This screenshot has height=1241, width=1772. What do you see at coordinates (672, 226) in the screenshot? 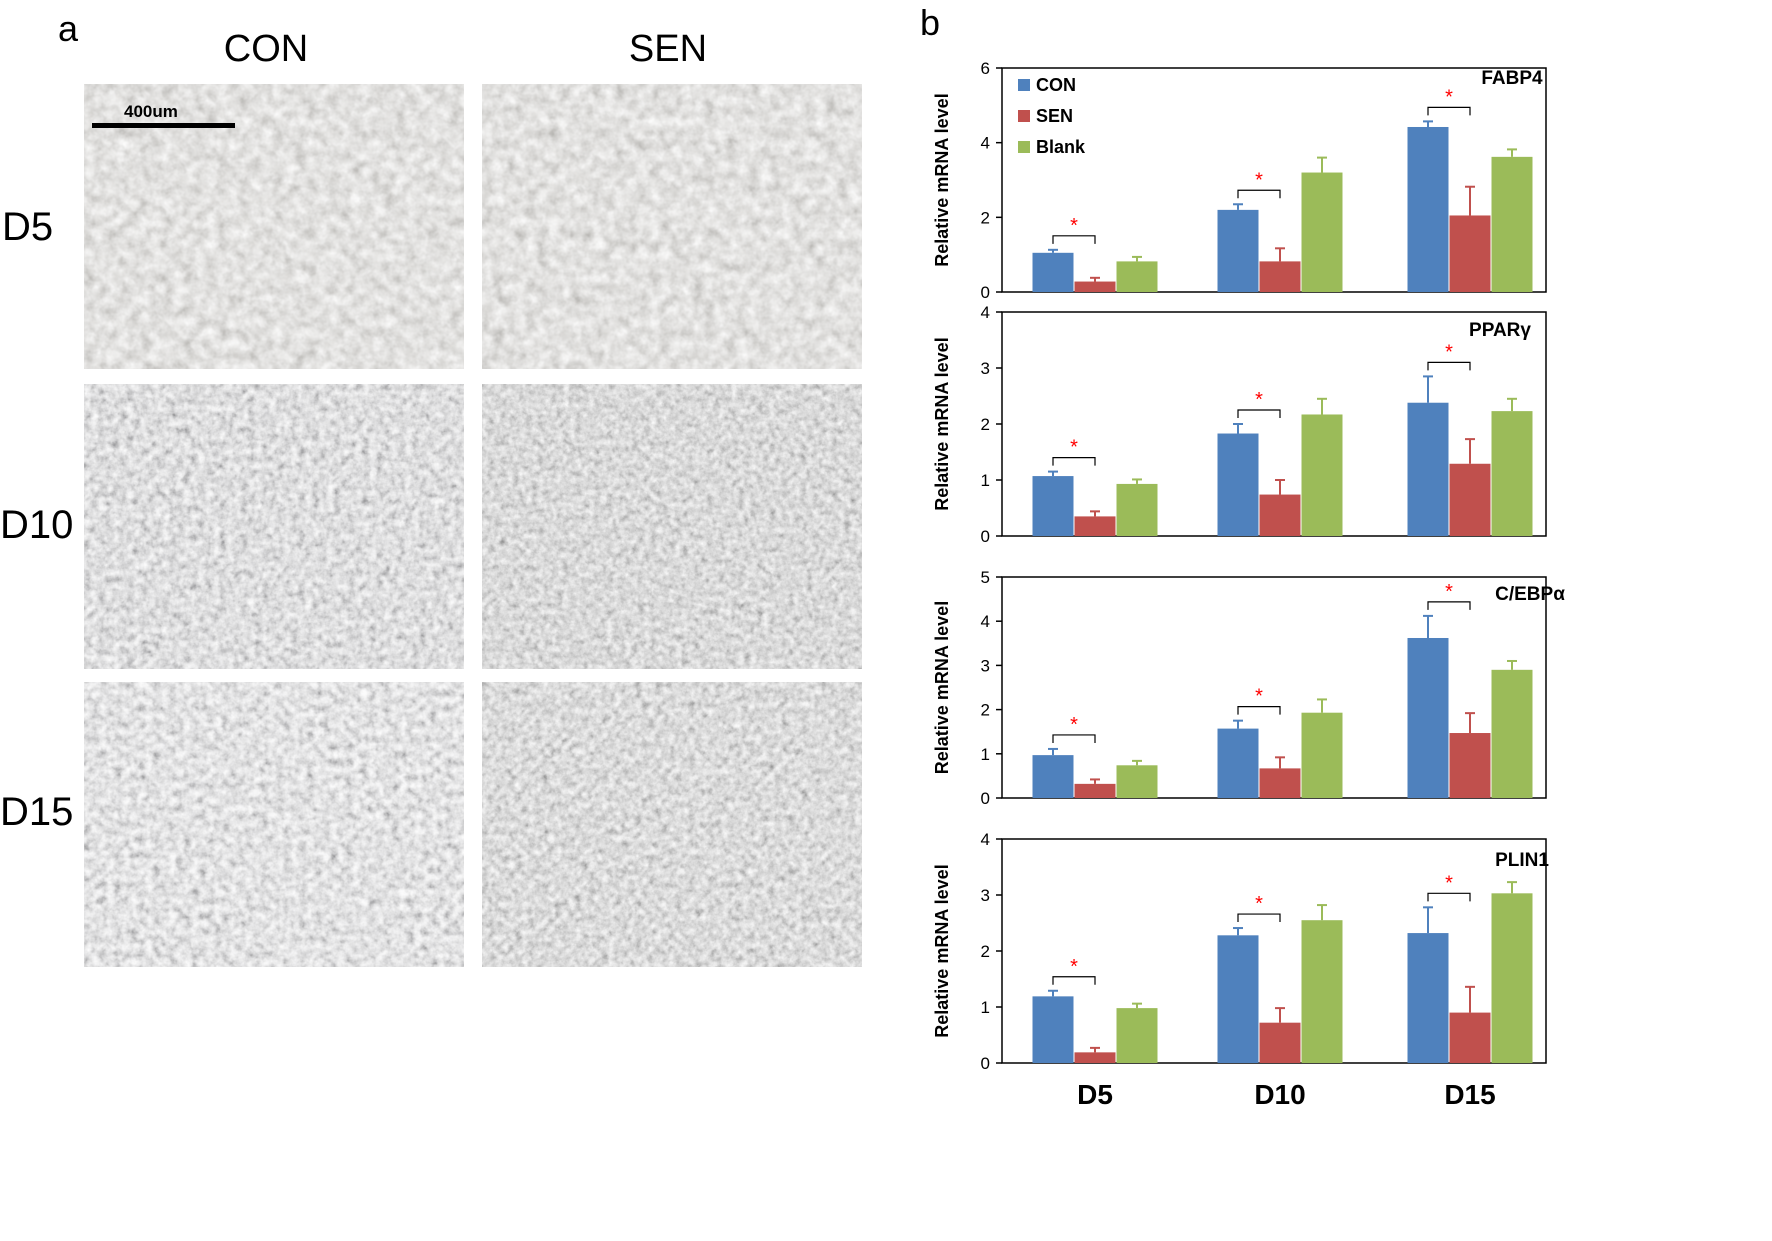
I see `micrograph-sen-d5` at bounding box center [672, 226].